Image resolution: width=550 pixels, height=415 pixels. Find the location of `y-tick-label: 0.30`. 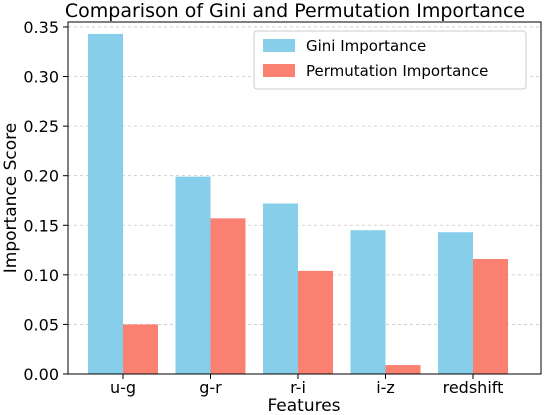

y-tick-label: 0.30 is located at coordinates (41, 77).